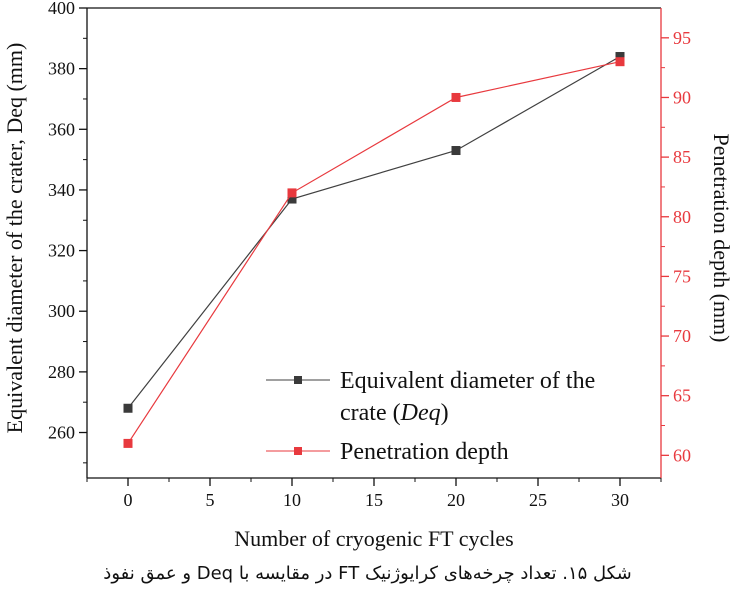 The height and width of the screenshot is (607, 735). I want to click on legend-label-deq-suffix: ), so click(445, 413).